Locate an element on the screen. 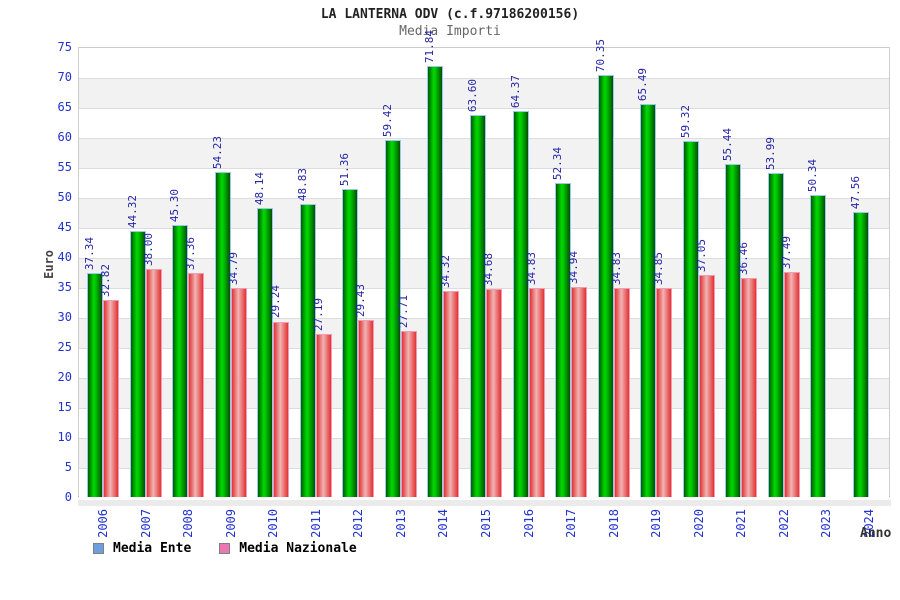 The image size is (900, 600). x-tick-label-2006: 2006 is located at coordinates (103, 523).